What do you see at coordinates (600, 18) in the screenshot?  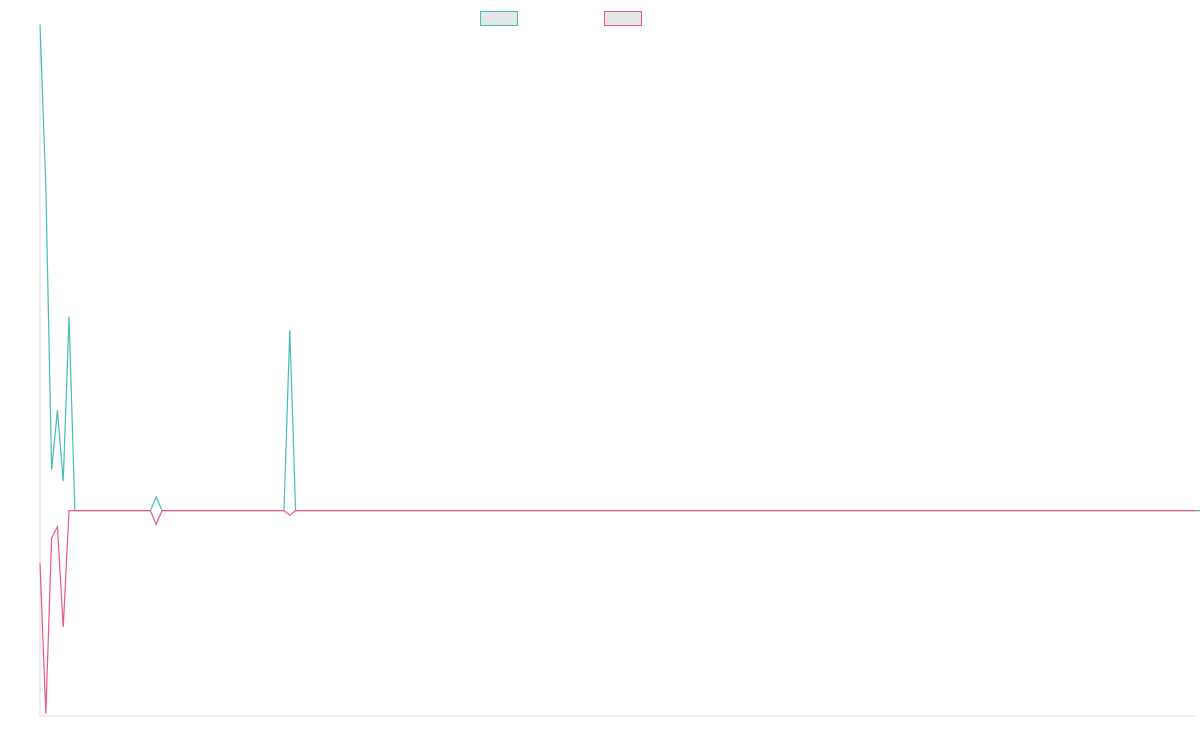 I see `legend` at bounding box center [600, 18].